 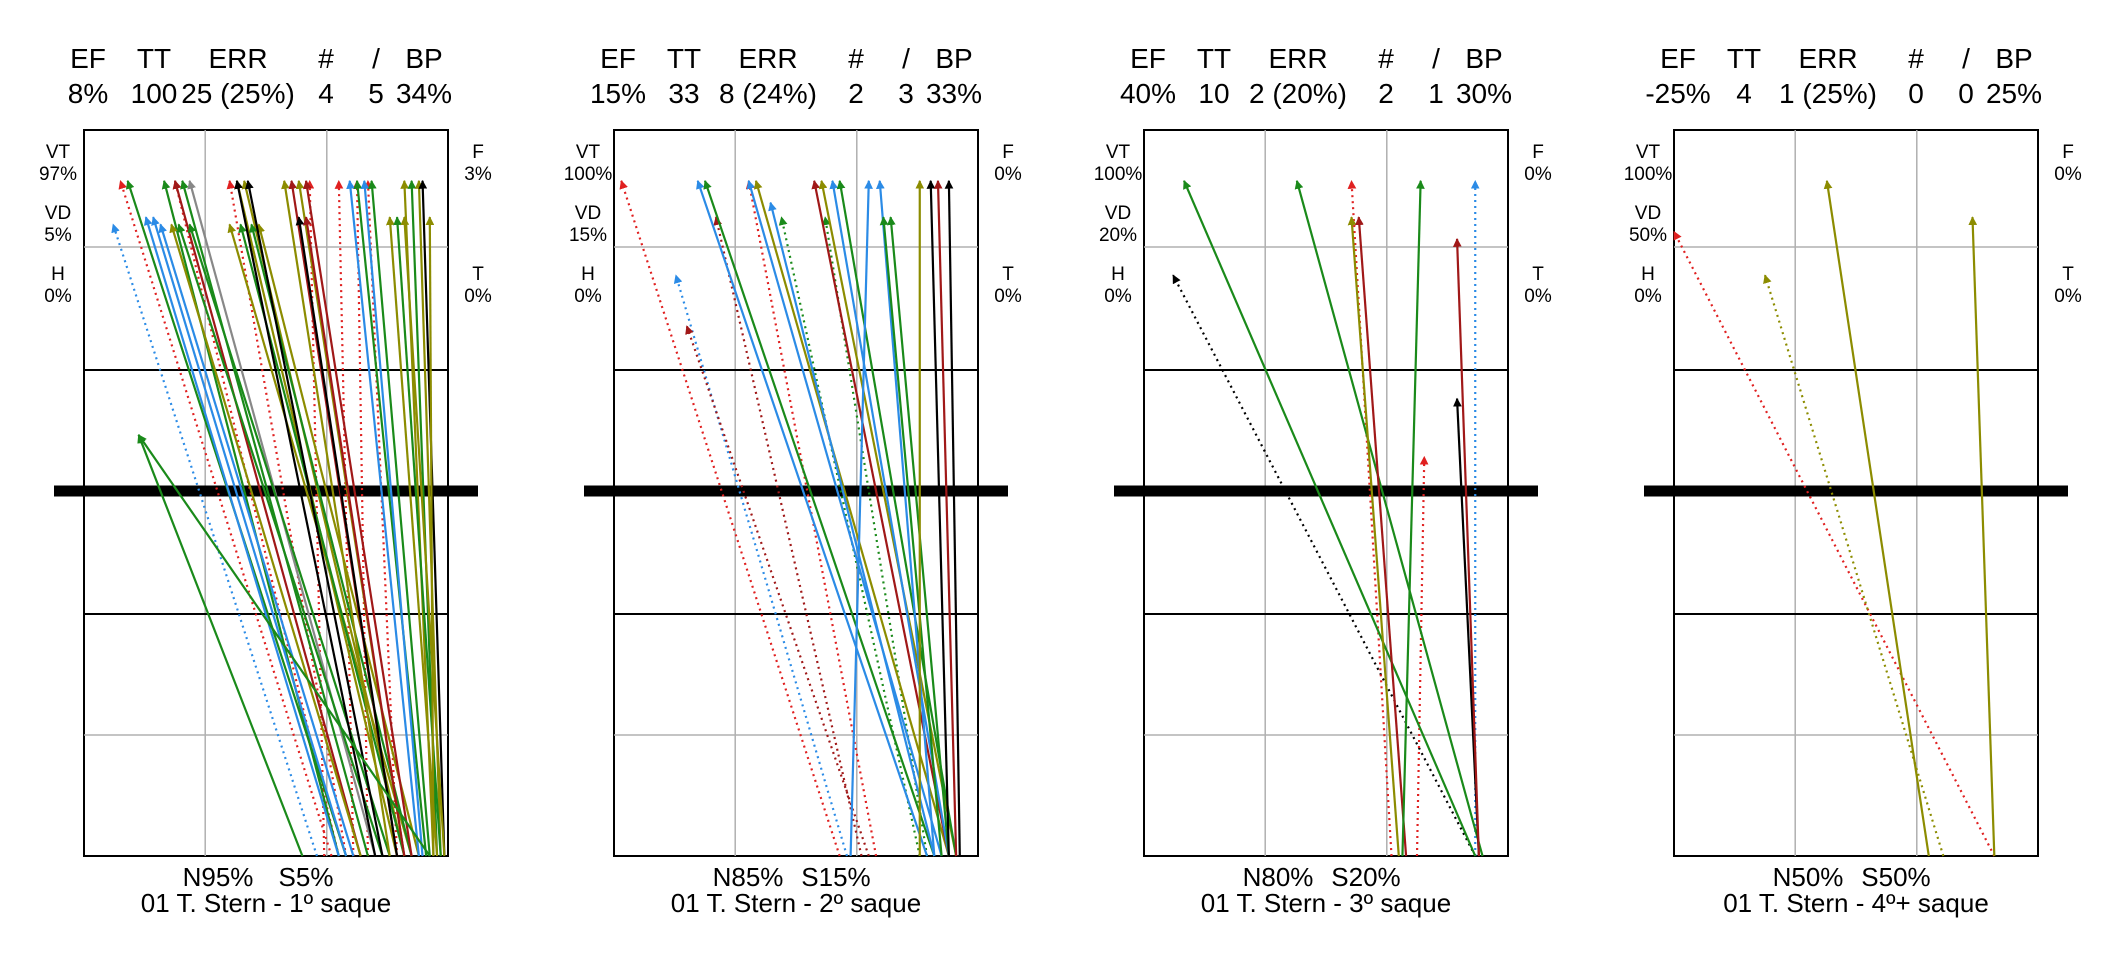 I want to click on side-left-value: 50%, so click(x=1648, y=235).